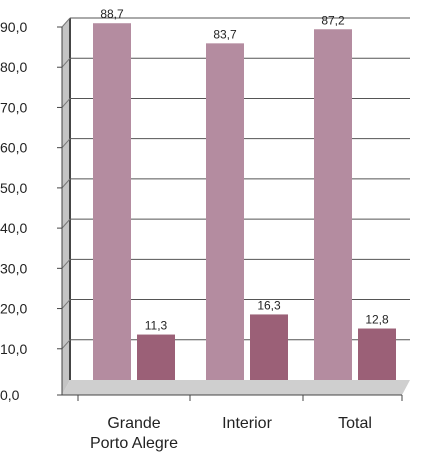 The height and width of the screenshot is (456, 424). I want to click on data-label: 83,7, so click(225, 34).